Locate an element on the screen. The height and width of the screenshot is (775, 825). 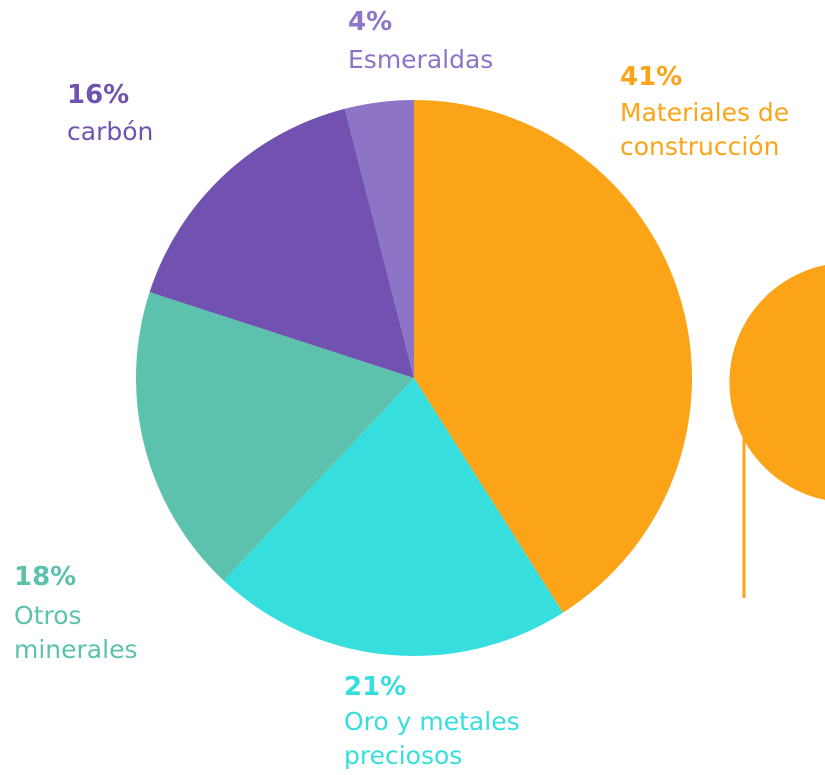
label-pct-materiales: 41% is located at coordinates (651, 77).